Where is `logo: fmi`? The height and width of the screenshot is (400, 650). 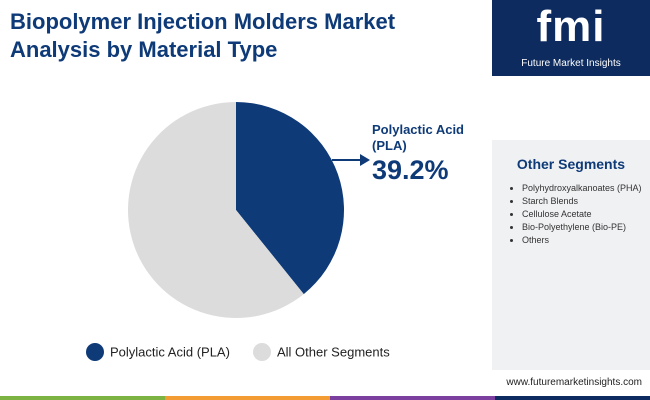 logo: fmi is located at coordinates (571, 26).